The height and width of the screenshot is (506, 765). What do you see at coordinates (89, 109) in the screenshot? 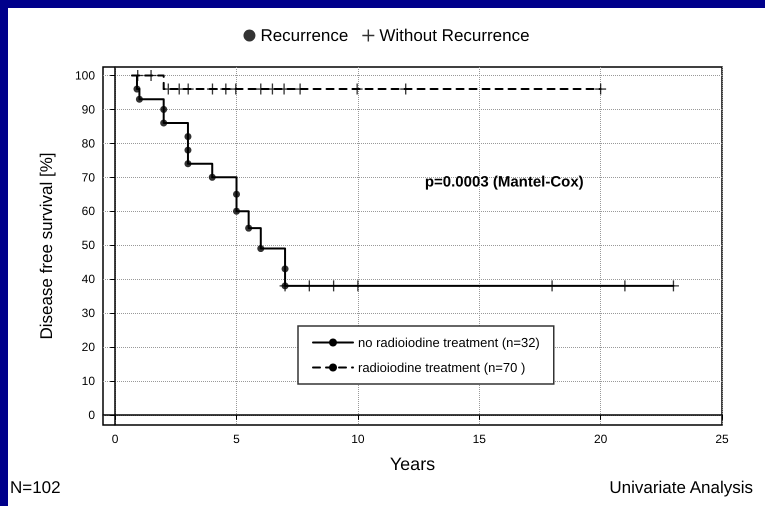
I see `y-tick-label: 90` at bounding box center [89, 109].